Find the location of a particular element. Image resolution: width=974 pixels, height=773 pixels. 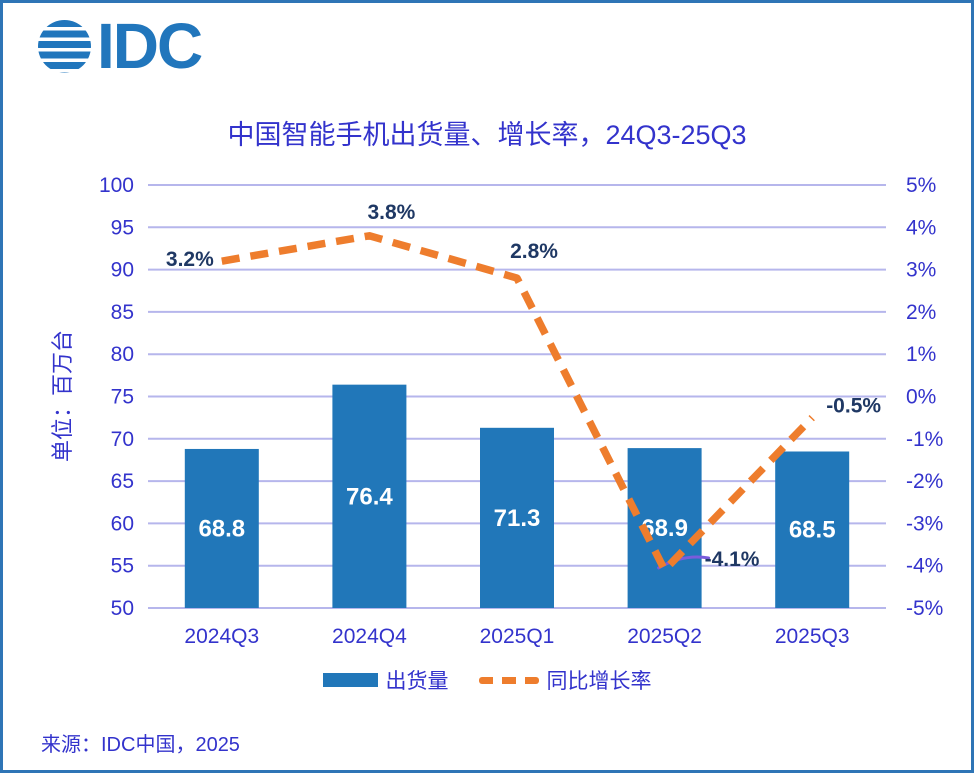

idc-logo: IDC is located at coordinates (120, 46).